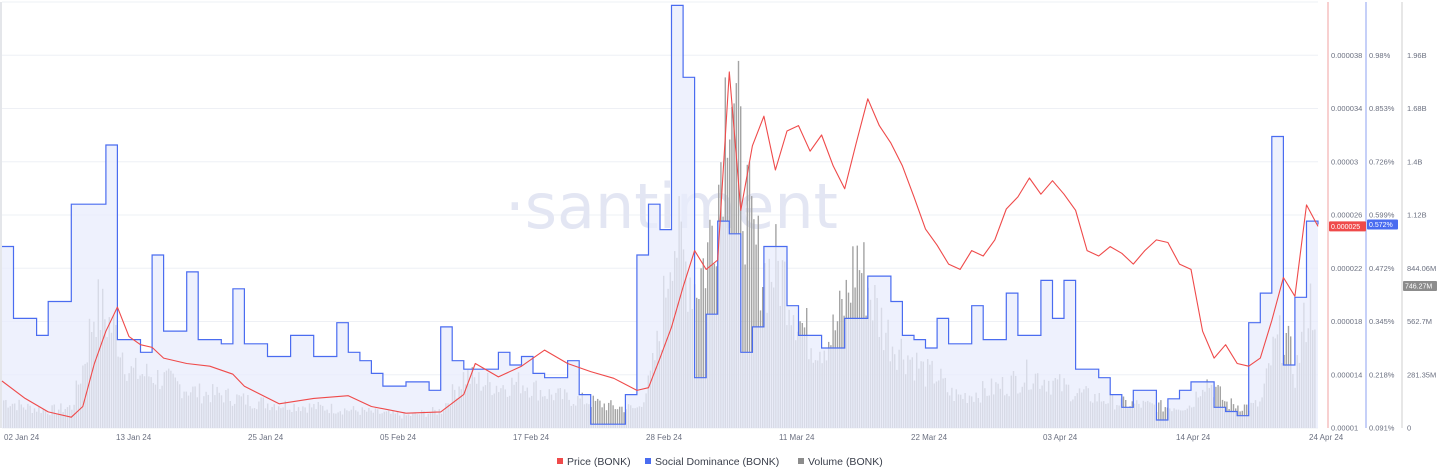 The width and height of the screenshot is (1438, 476). I want to click on volume-tick-label: 844.06M, so click(1421, 268).